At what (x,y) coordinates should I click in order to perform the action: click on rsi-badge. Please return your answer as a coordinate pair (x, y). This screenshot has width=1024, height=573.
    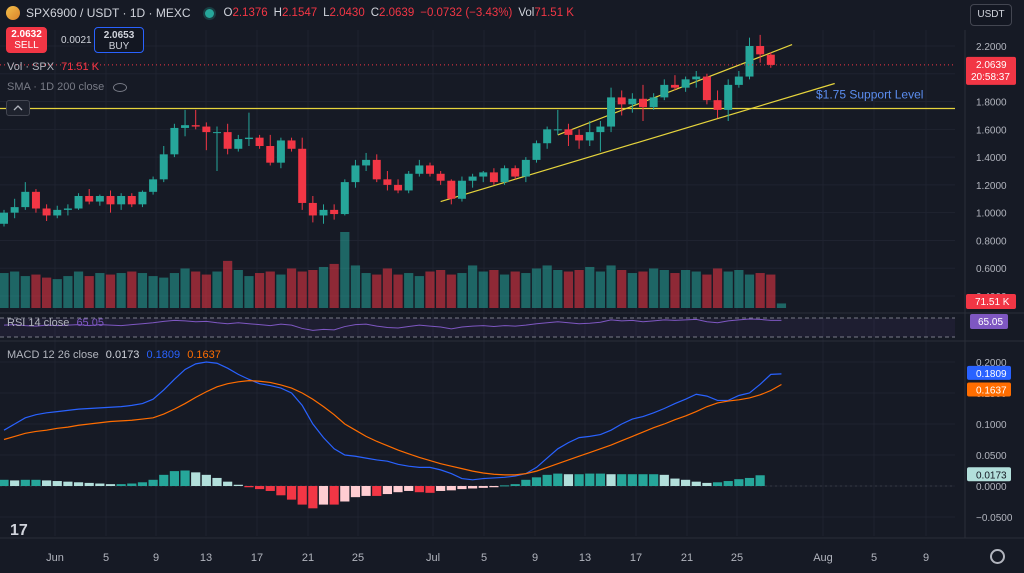
    Looking at the image, I should click on (989, 321).